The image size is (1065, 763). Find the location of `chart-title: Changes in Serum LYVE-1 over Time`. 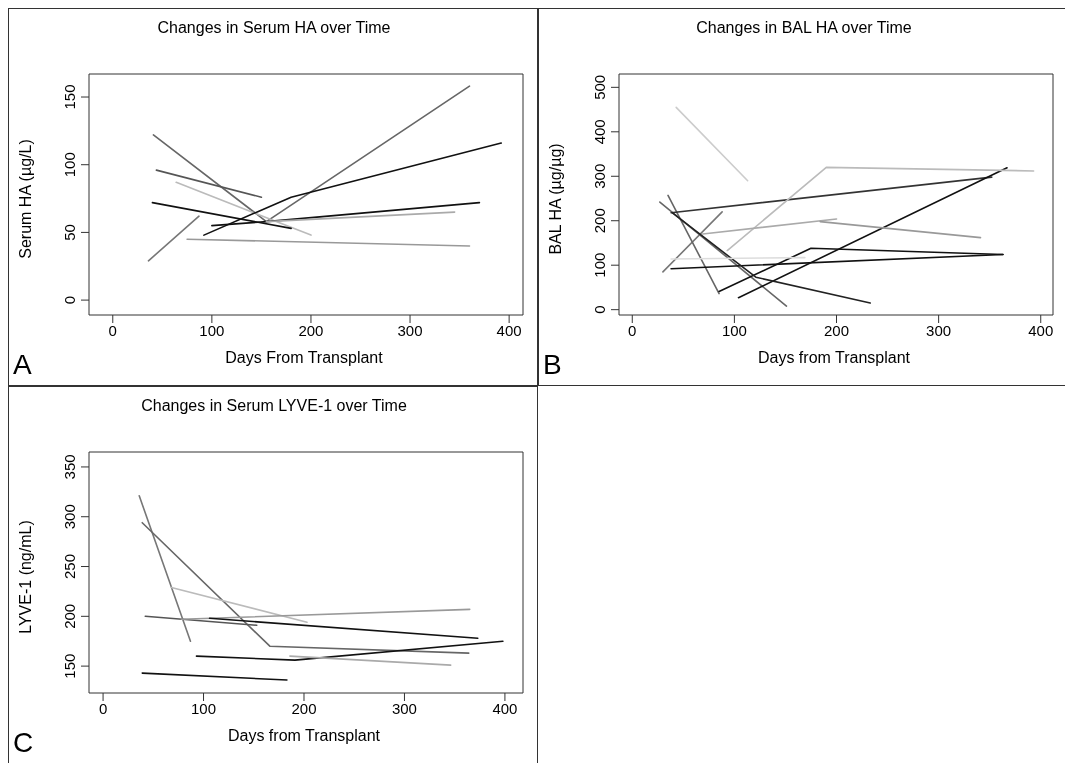

chart-title: Changes in Serum LYVE-1 over Time is located at coordinates (274, 406).